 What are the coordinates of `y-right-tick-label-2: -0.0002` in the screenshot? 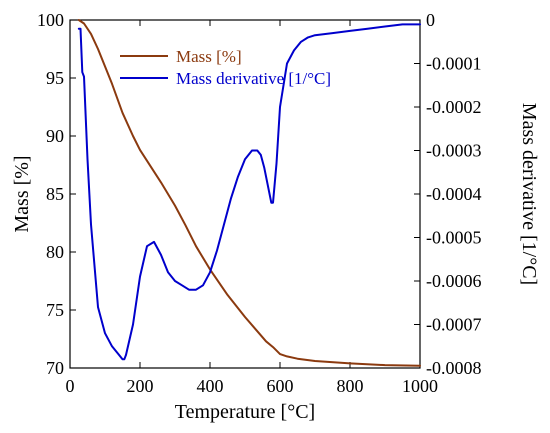 It's located at (454, 107).